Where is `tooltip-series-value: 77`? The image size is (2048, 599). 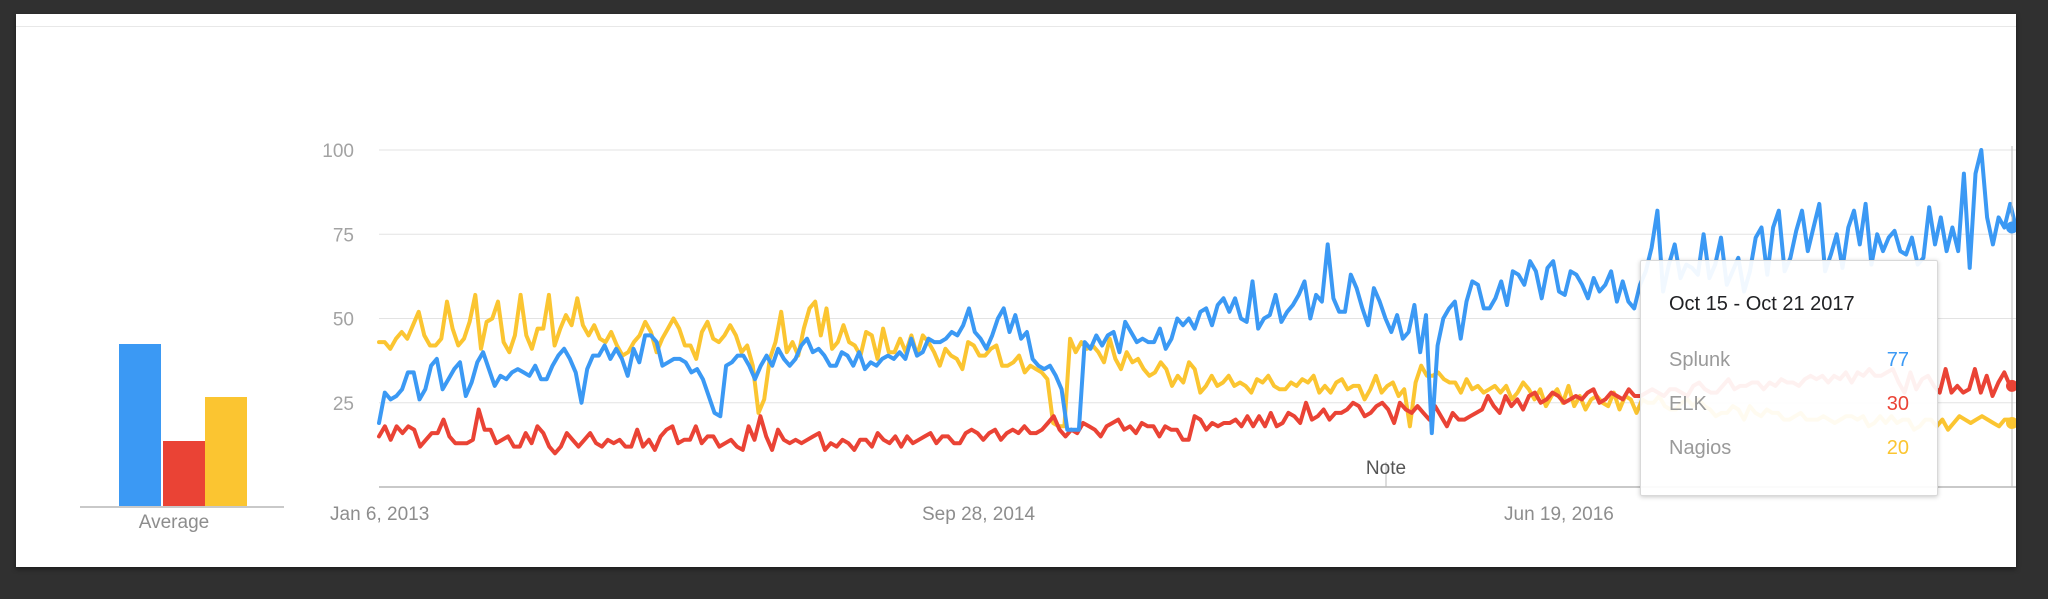
tooltip-series-value: 77 is located at coordinates (1897, 360).